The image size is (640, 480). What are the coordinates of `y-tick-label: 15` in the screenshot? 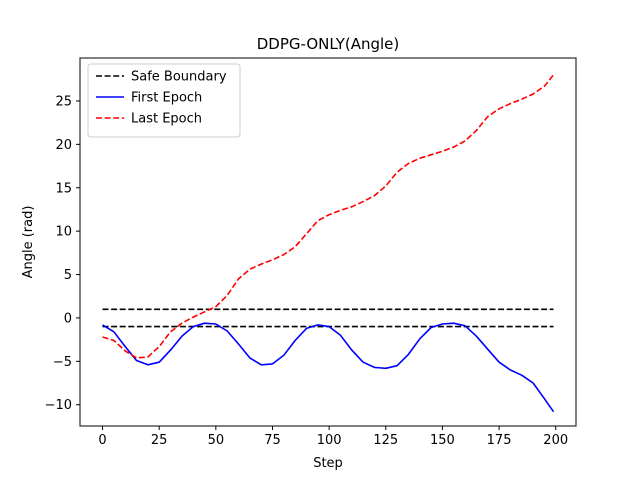 It's located at (63, 188).